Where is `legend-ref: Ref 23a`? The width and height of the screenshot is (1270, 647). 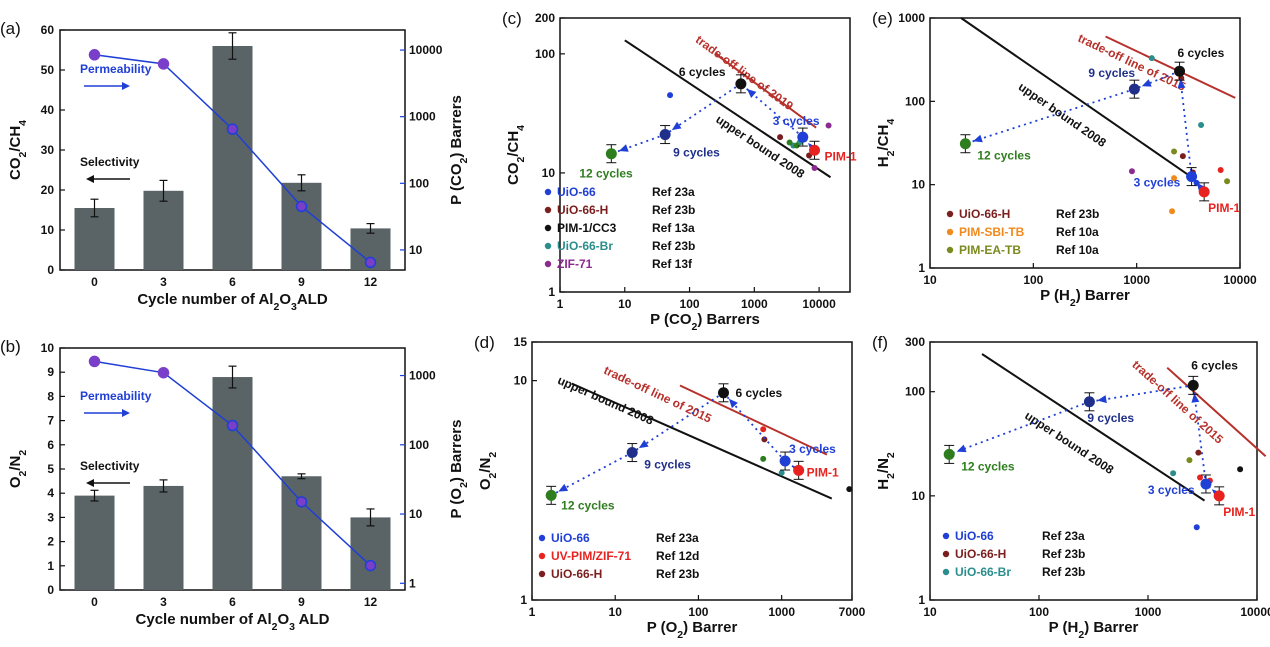 legend-ref: Ref 23a is located at coordinates (1063, 536).